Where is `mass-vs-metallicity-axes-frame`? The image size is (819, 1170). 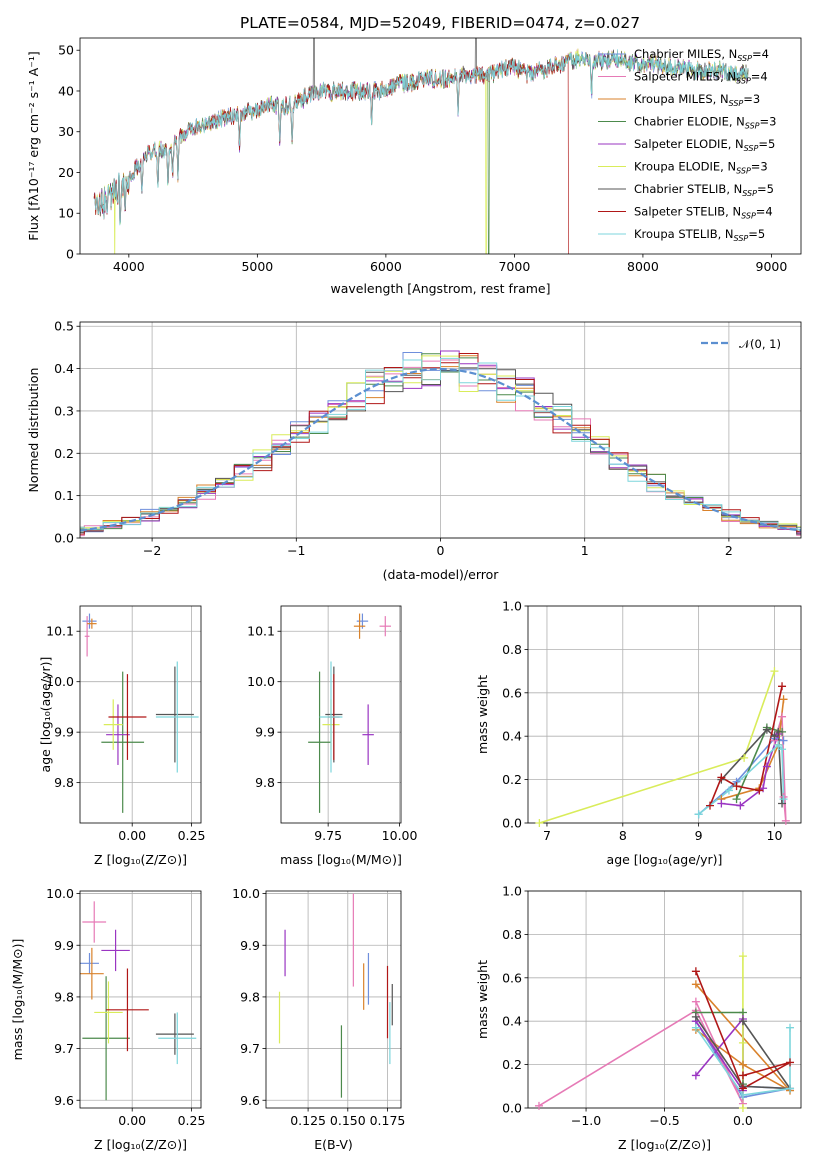 mass-vs-metallicity-axes-frame is located at coordinates (140, 999).